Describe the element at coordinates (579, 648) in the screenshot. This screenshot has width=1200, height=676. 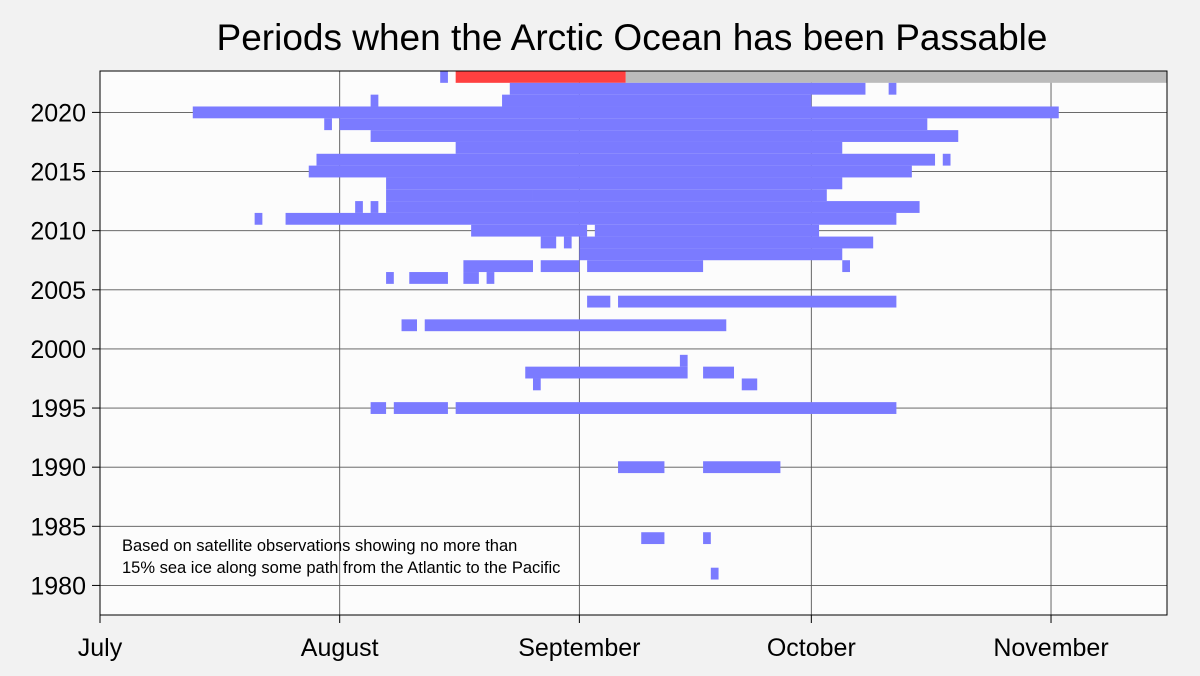
I see `x-tick-label: September` at that location.